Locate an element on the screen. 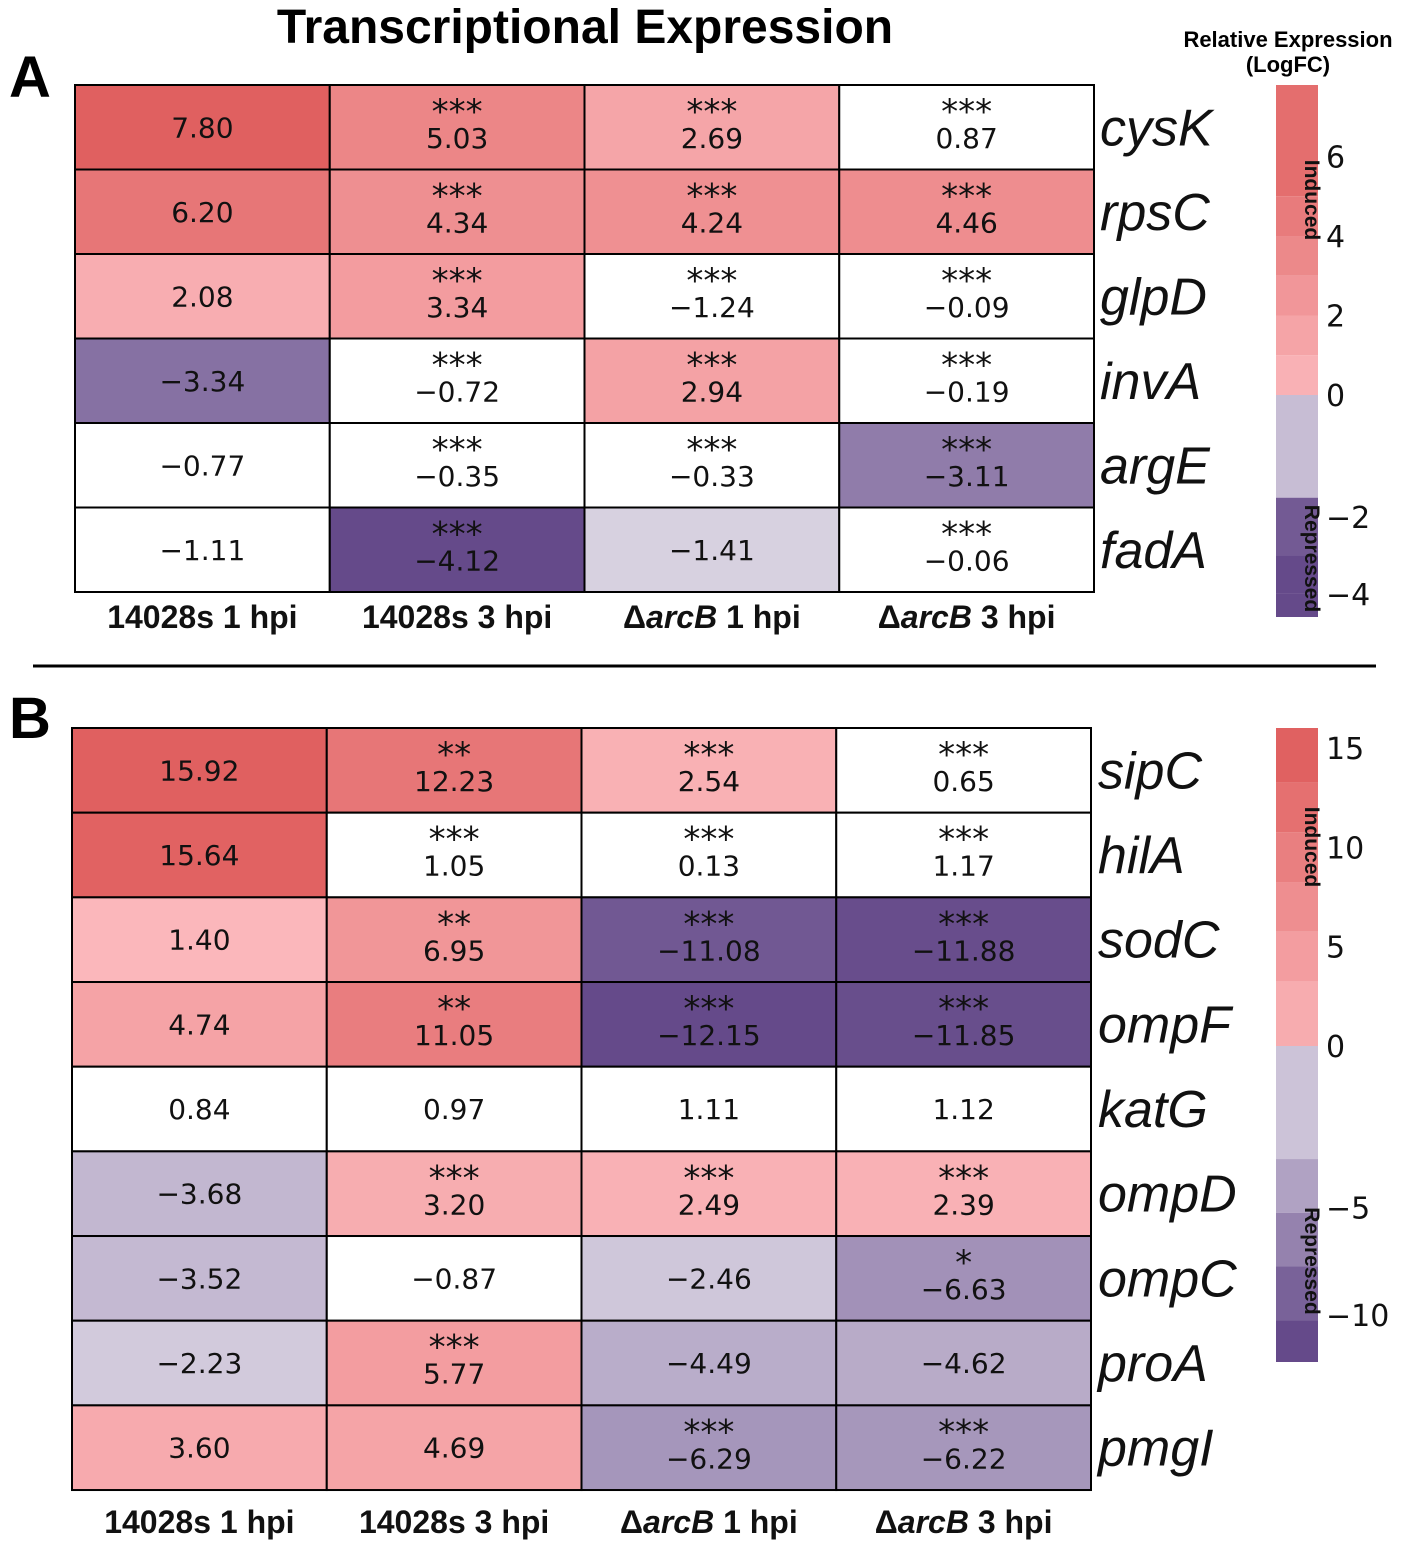  induced-label: Induced is located at coordinates (1311, 200).